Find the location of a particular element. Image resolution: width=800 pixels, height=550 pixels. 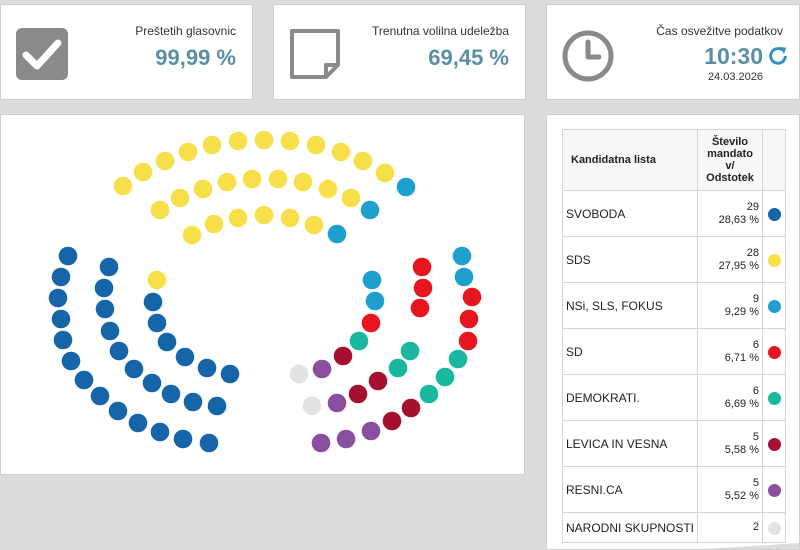

refresh-date: 24.03.2026 is located at coordinates (735, 77).